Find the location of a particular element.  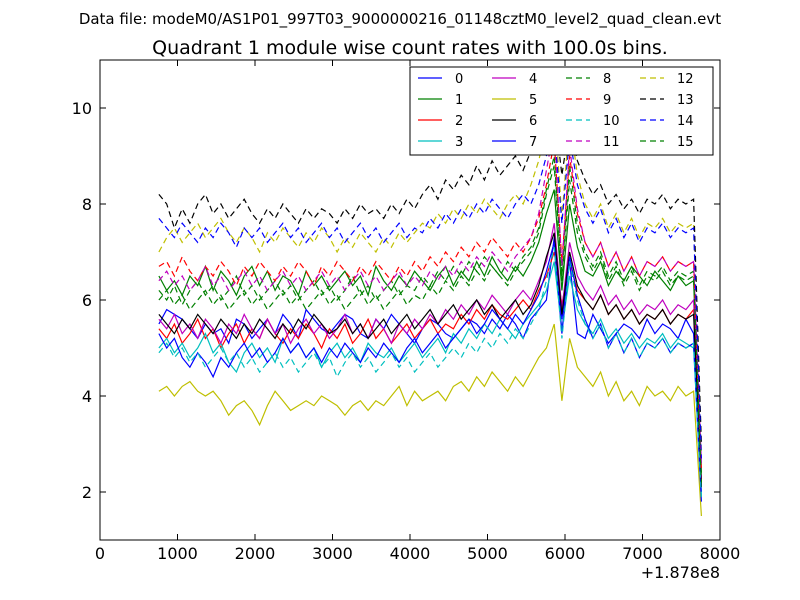

legend-label-3: 3 is located at coordinates (459, 142).